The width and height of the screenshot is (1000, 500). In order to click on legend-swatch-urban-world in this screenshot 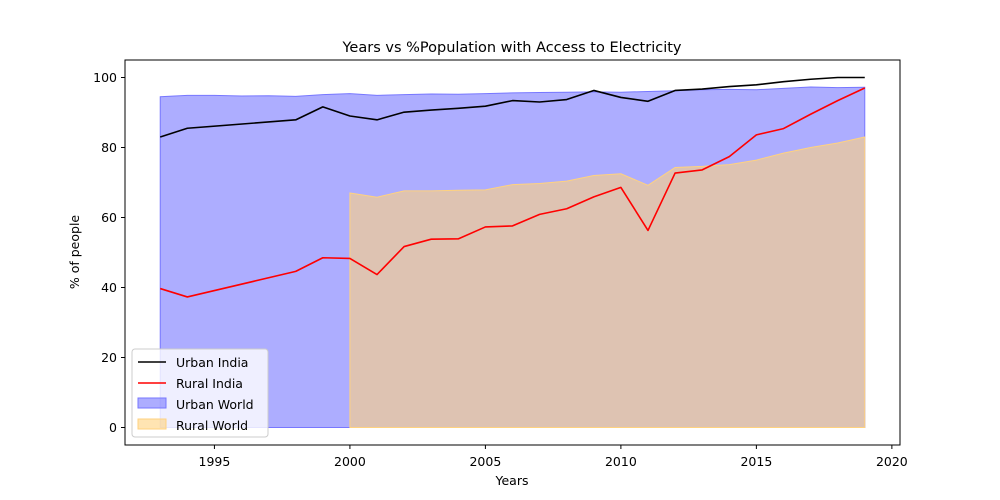, I will do `click(152, 403)`.